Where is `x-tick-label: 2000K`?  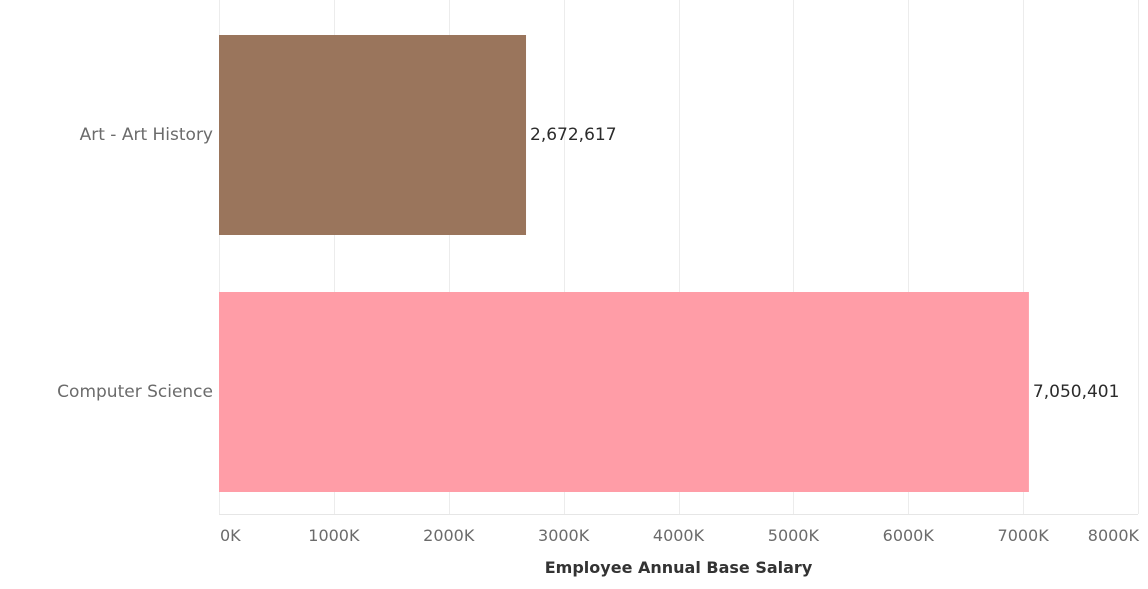 x-tick-label: 2000K is located at coordinates (449, 535).